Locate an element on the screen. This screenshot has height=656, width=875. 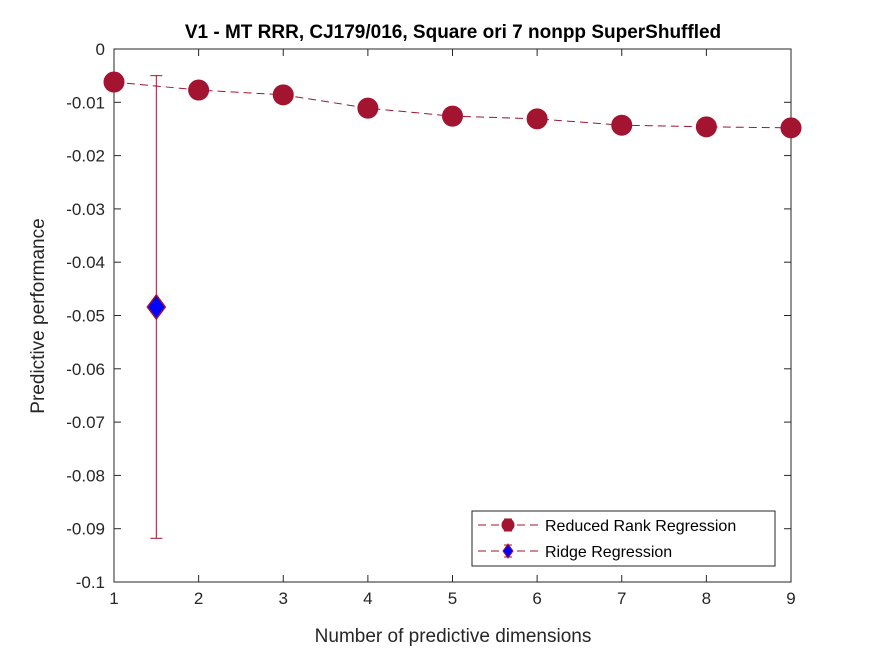
legend-entry-reduced-rank-regression: Reduced Rank Regression is located at coordinates (607, 526).